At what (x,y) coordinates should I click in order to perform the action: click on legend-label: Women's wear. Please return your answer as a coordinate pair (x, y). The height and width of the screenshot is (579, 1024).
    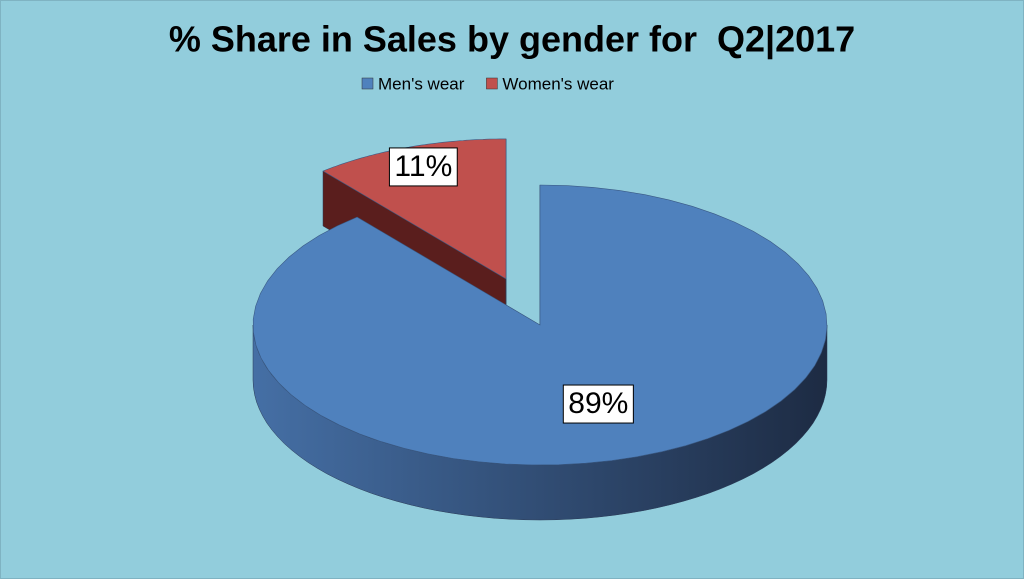
    Looking at the image, I should click on (558, 83).